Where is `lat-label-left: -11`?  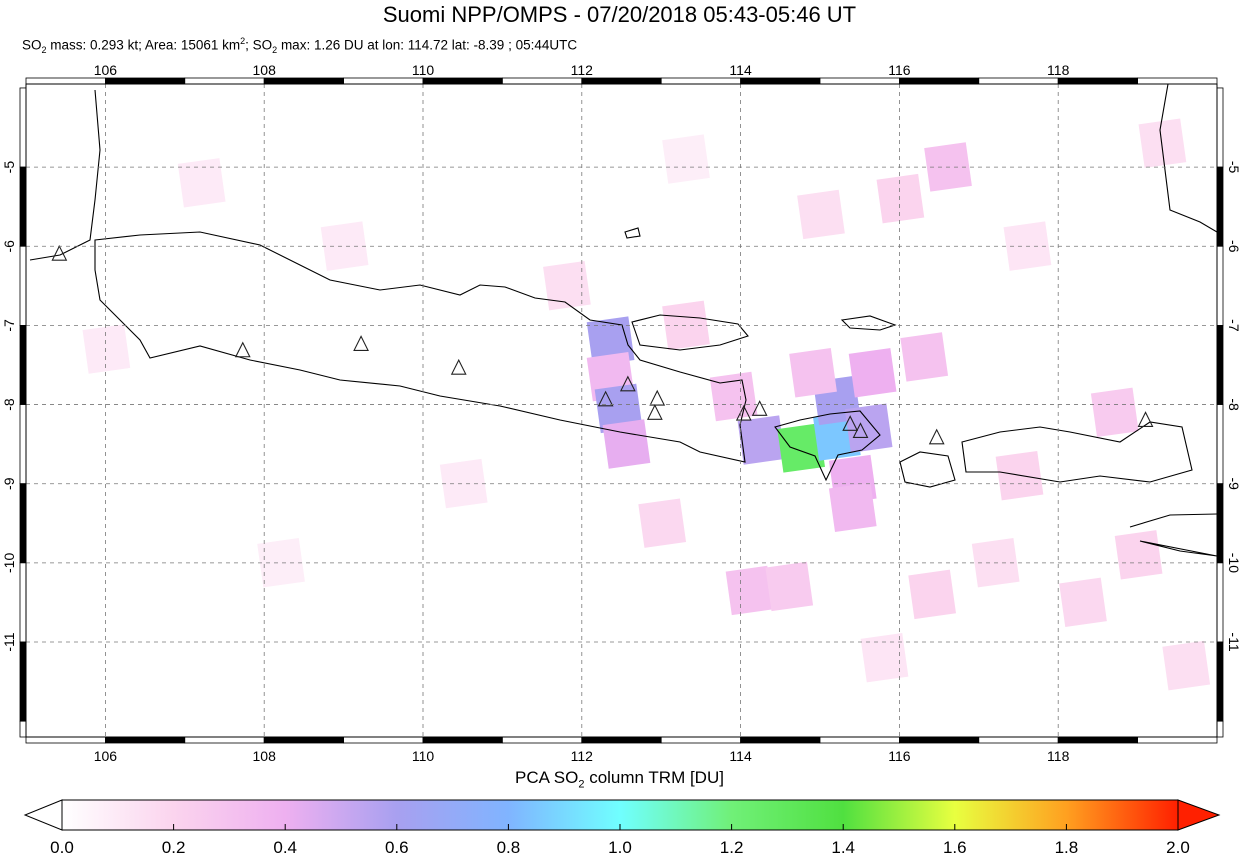 lat-label-left: -11 is located at coordinates (9, 641).